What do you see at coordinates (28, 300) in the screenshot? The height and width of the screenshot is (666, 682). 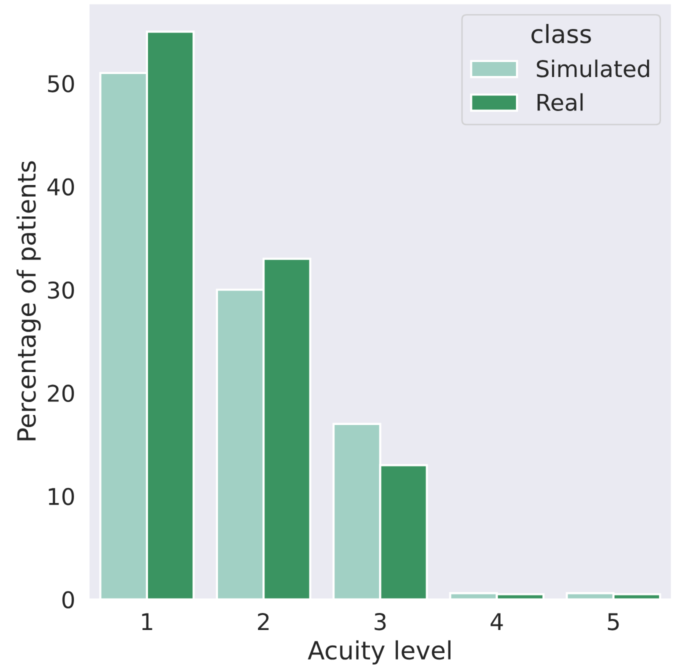 I see `y-axis-title: Percentage of patients` at bounding box center [28, 300].